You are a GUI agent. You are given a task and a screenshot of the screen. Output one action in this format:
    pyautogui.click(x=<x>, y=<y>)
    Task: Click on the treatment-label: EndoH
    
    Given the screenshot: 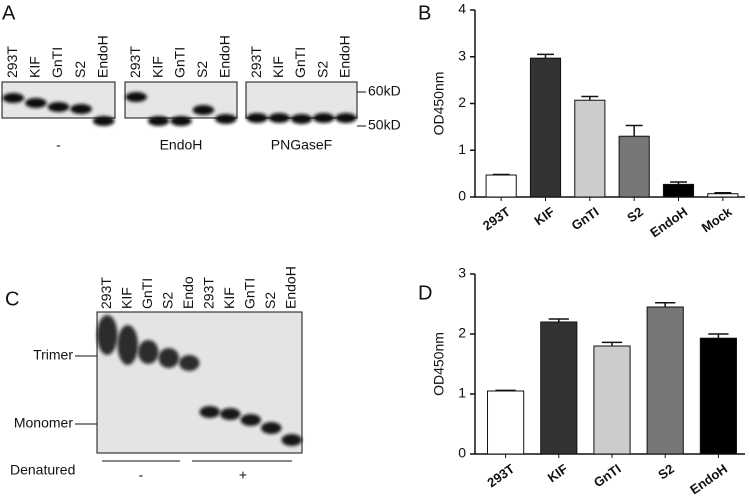 What is the action you would take?
    pyautogui.click(x=181, y=145)
    